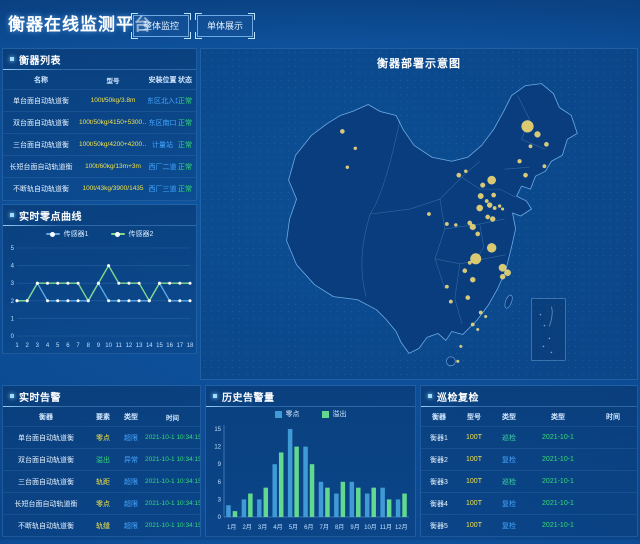 This screenshot has height=544, width=640. Describe the element at coordinates (40, 61) in the screenshot. I see `panel-device-list-title: 衡器列表` at that location.